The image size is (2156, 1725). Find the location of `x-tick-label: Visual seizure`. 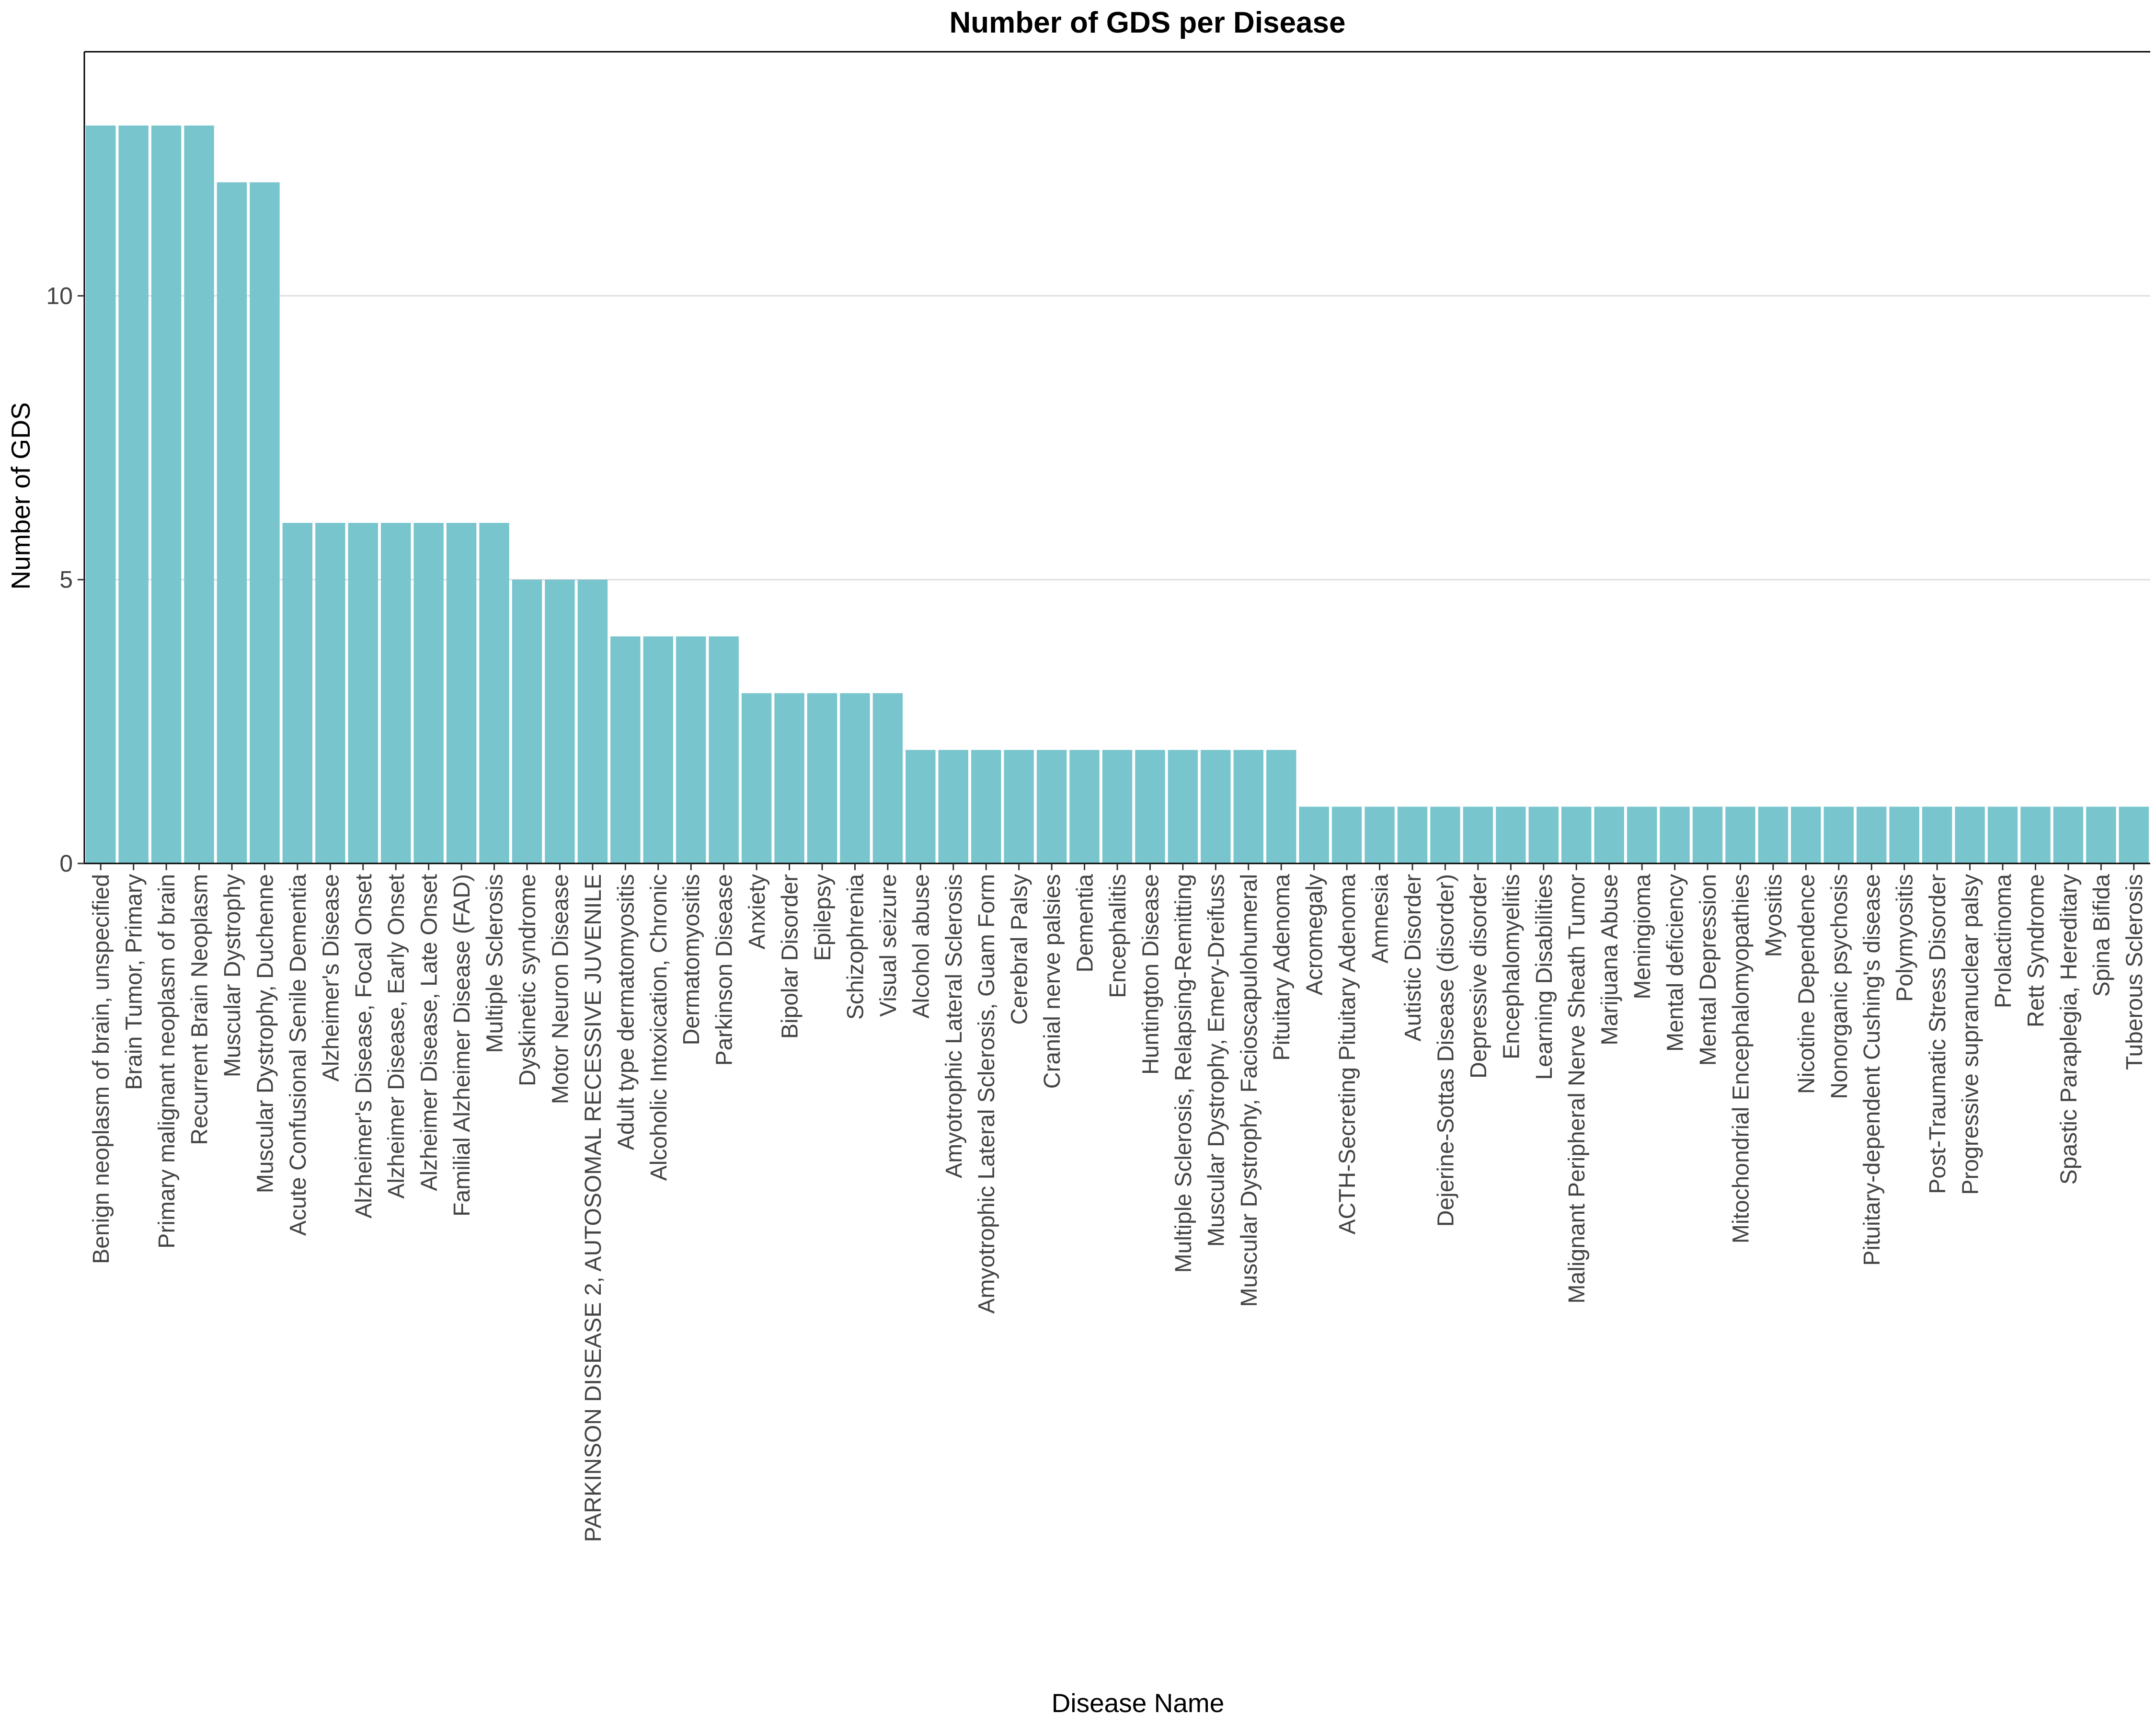

x-tick-label: Visual seizure is located at coordinates (888, 945).